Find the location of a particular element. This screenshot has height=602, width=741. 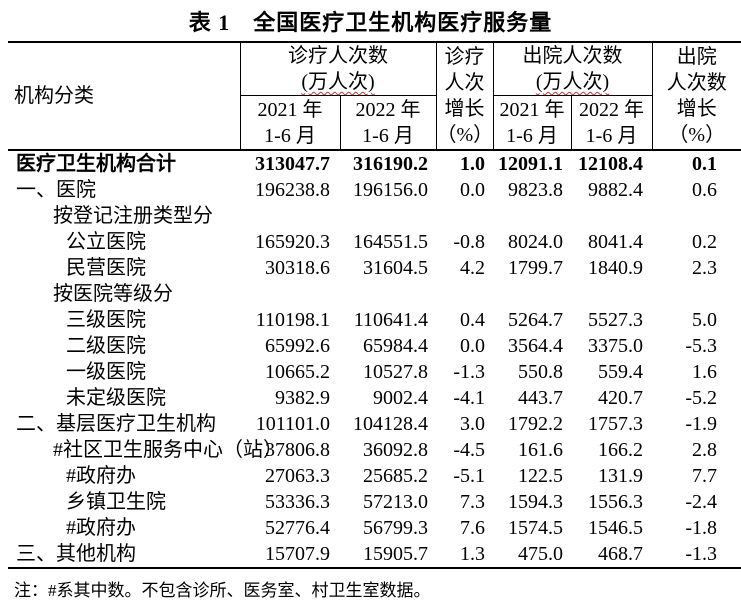

cell-value: 65992.6 is located at coordinates (297, 346).